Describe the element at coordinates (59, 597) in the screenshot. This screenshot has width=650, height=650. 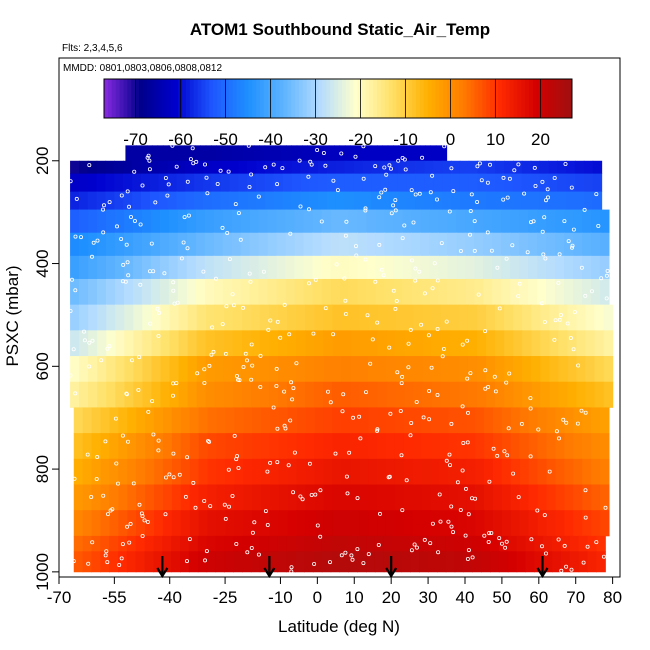
I see `x-tick-label: -70` at that location.